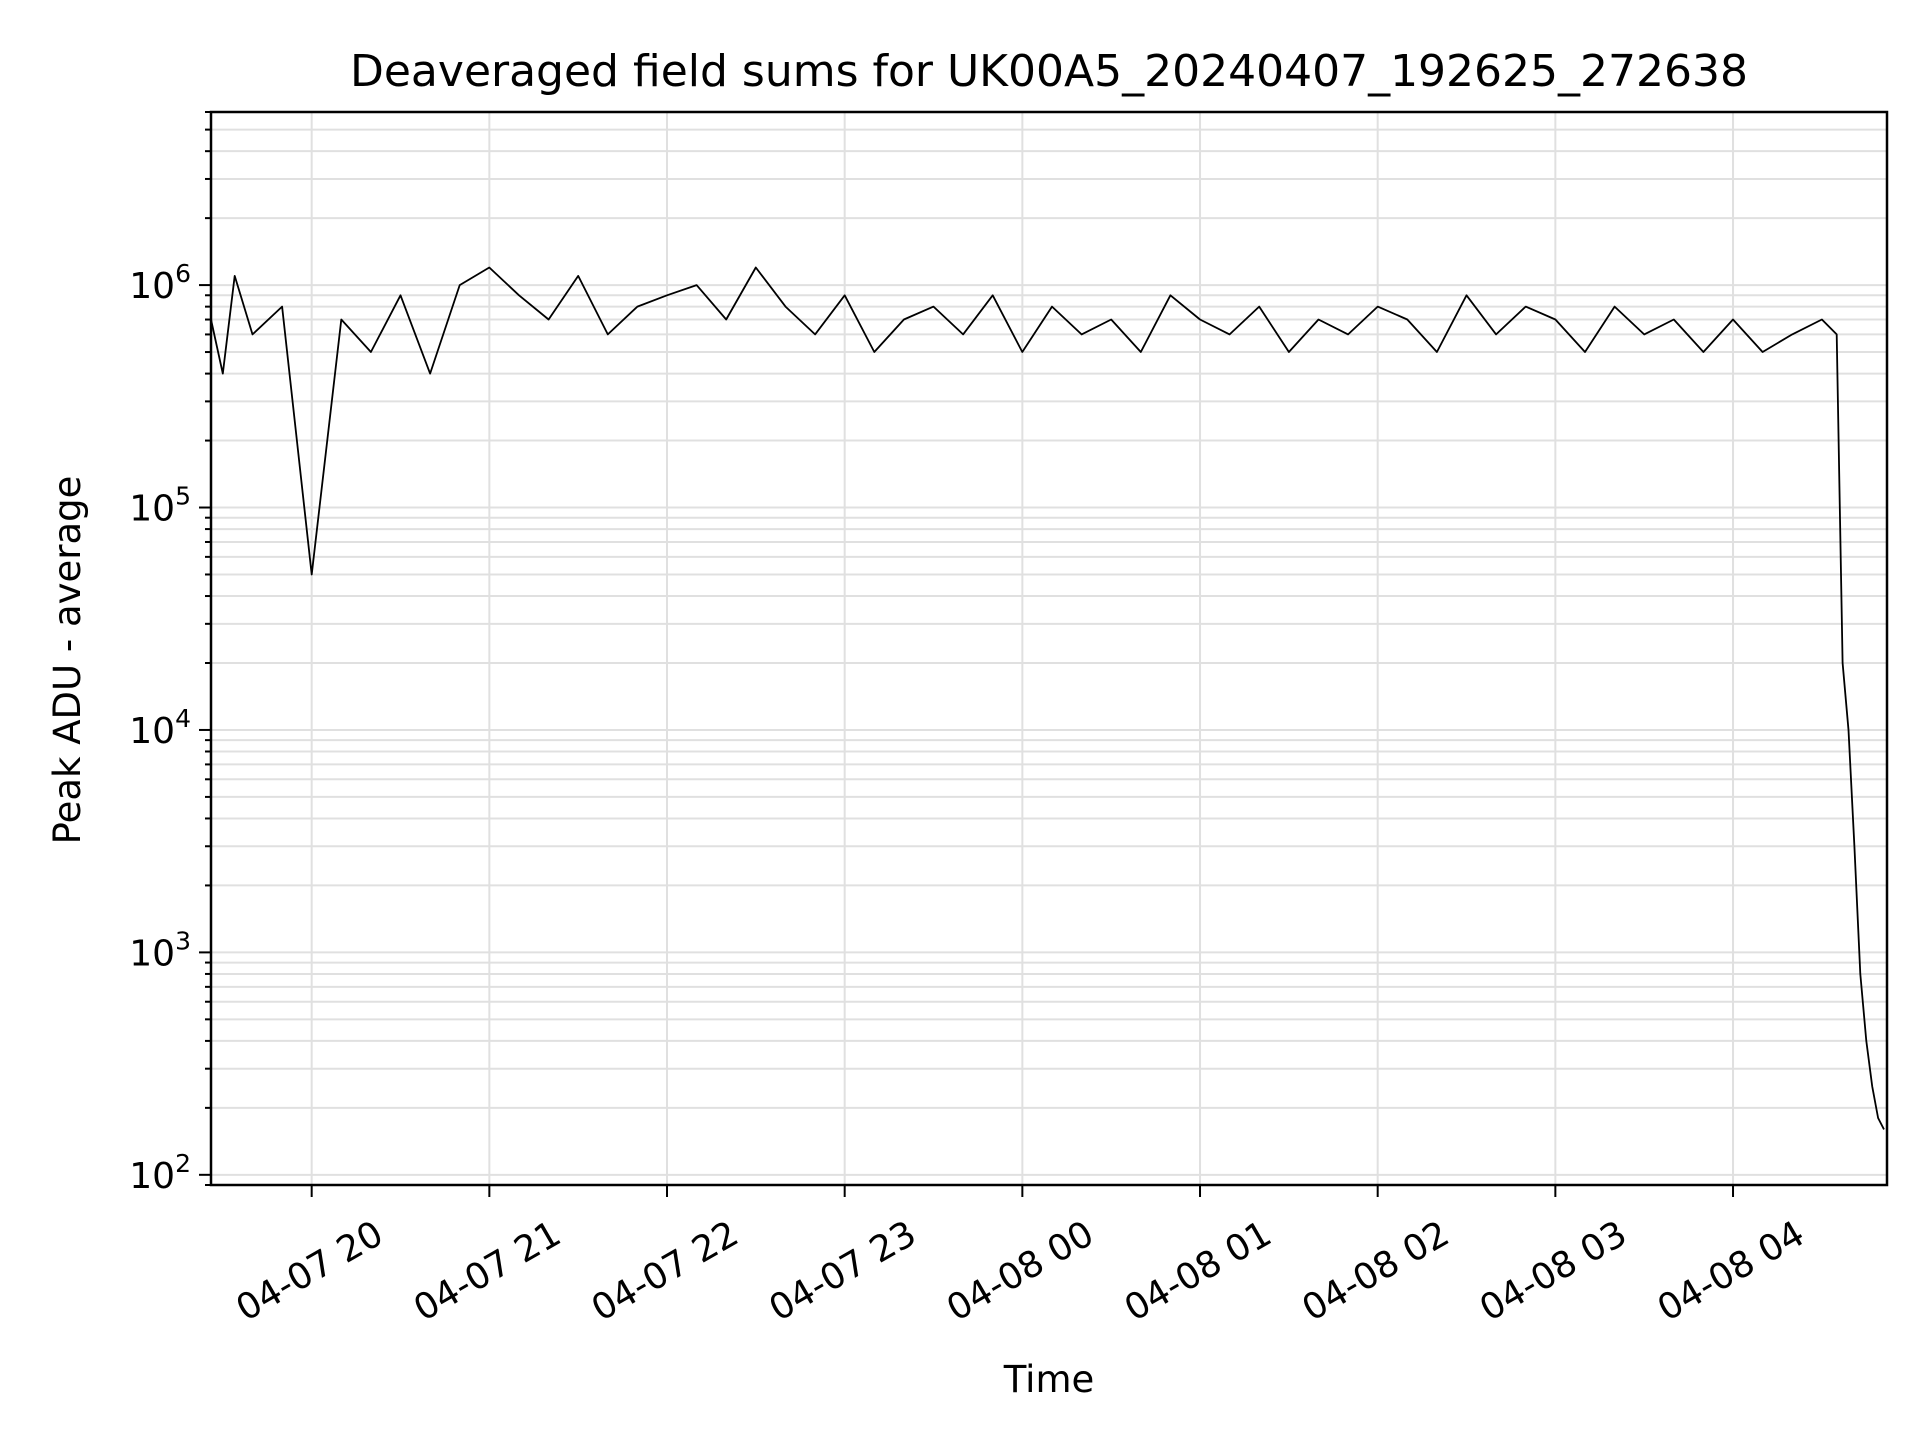 The height and width of the screenshot is (1440, 1920). I want to click on y-tick-label: 10⁴, so click(160, 728).